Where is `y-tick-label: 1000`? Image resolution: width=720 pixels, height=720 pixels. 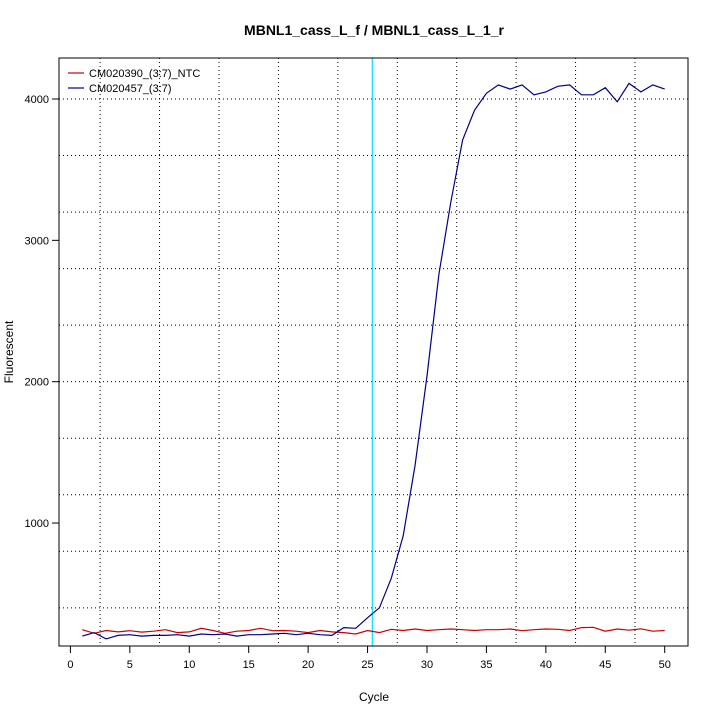
y-tick-label: 1000 is located at coordinates (37, 524).